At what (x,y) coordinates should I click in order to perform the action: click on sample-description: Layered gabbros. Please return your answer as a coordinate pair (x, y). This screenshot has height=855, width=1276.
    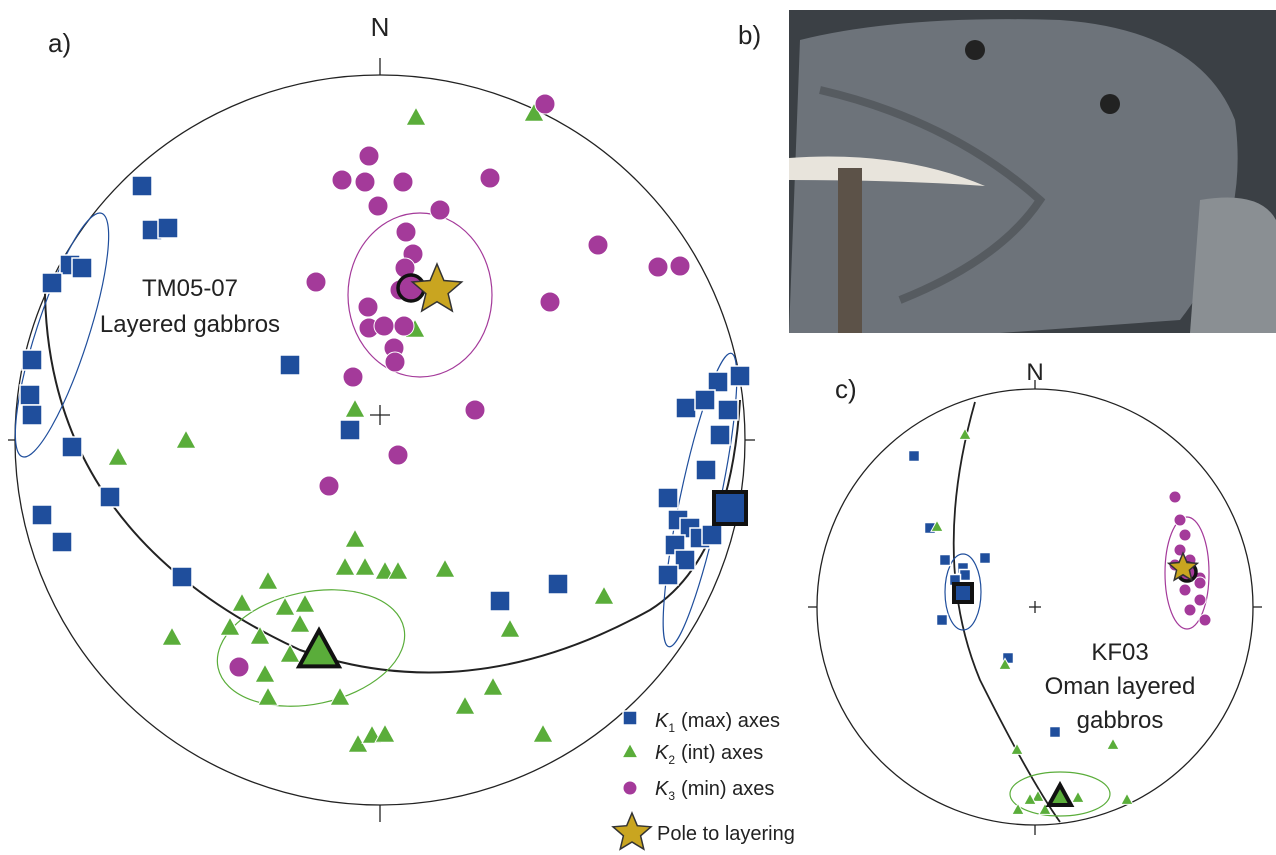
    Looking at the image, I should click on (190, 324).